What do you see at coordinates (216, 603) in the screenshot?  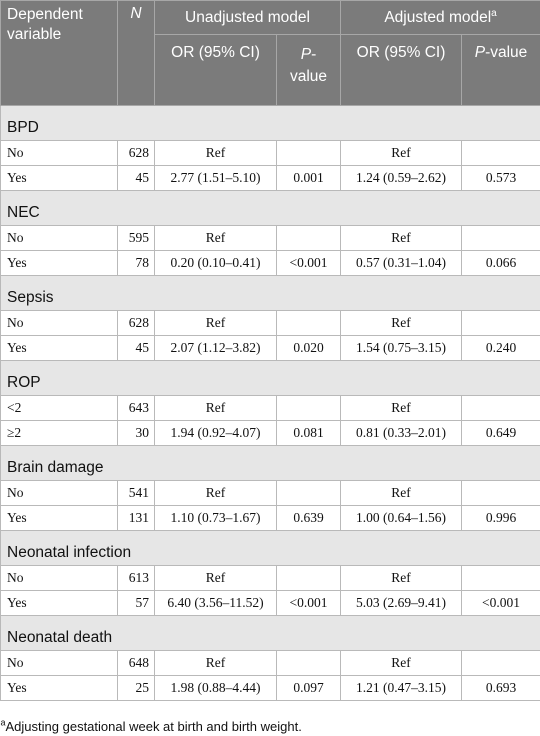 I see `unadjusted-or-cell: 6.40 (3.56–11.52)` at bounding box center [216, 603].